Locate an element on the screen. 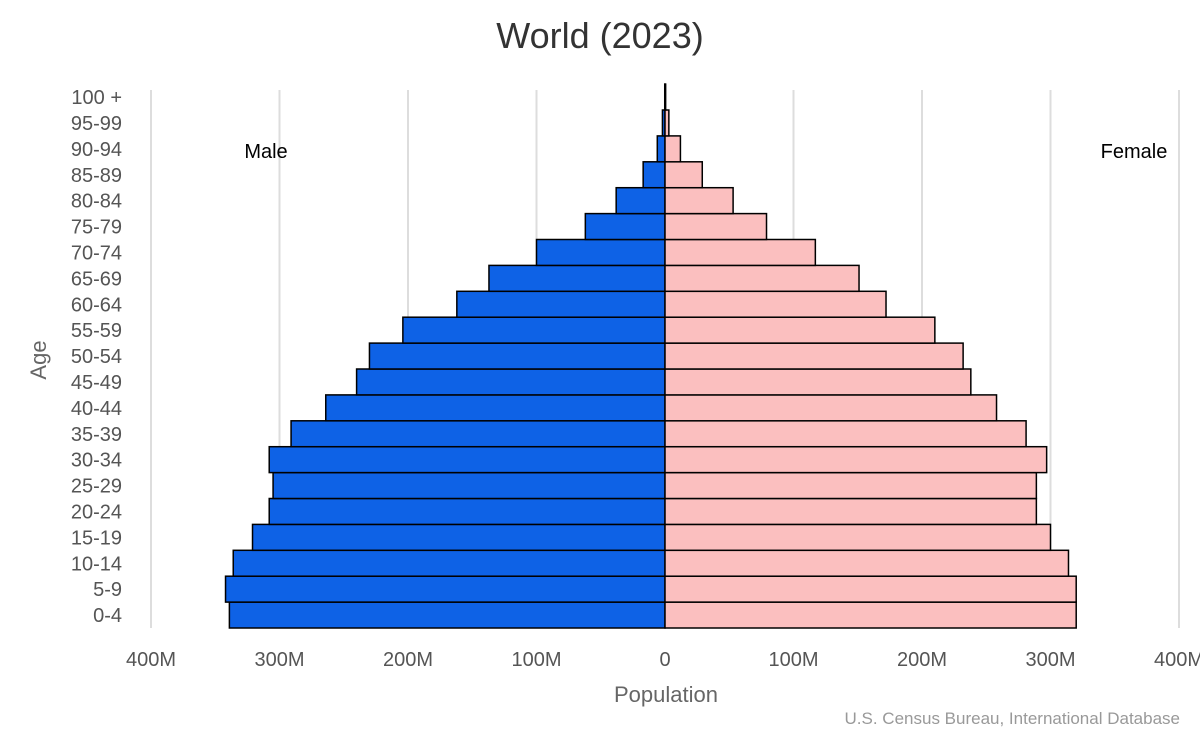  age-group-label: 60-64 is located at coordinates (96, 305).